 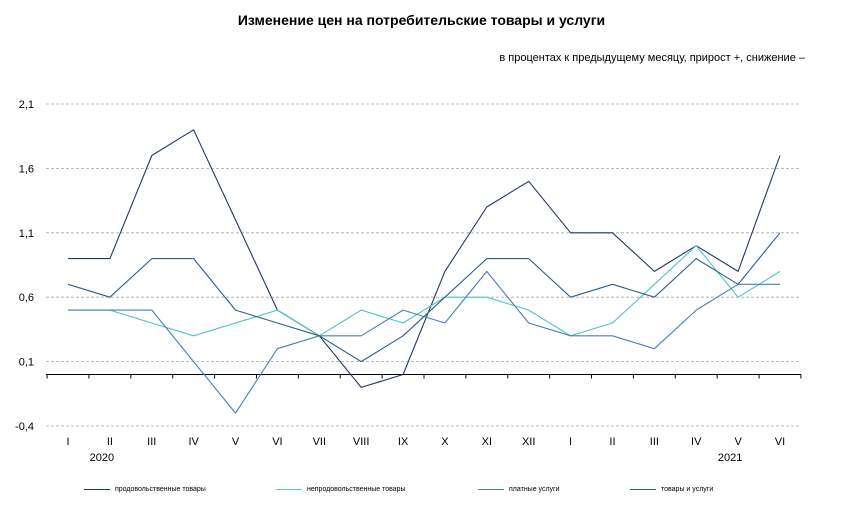 What do you see at coordinates (26, 105) in the screenshot?
I see `y-tick-label: 2,1` at bounding box center [26, 105].